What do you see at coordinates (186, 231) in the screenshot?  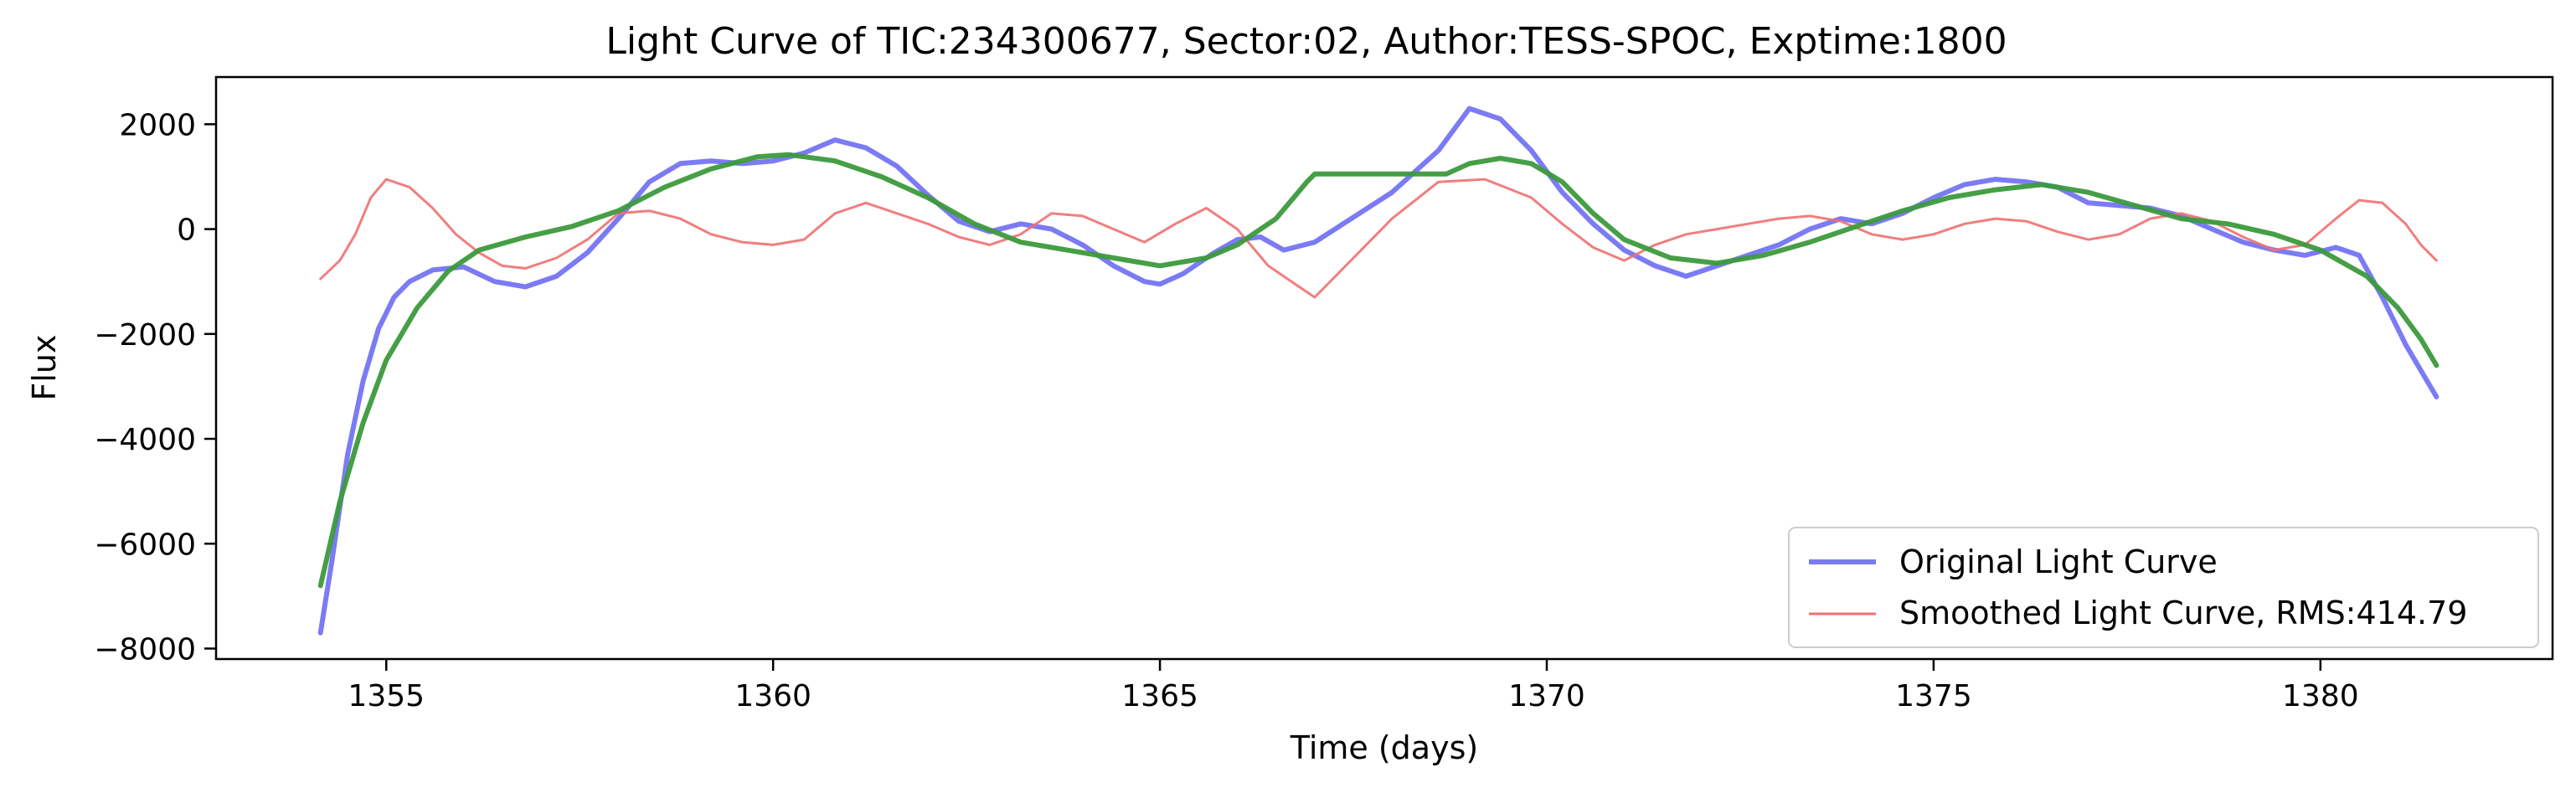 I see `y-tick-label: 0` at bounding box center [186, 231].